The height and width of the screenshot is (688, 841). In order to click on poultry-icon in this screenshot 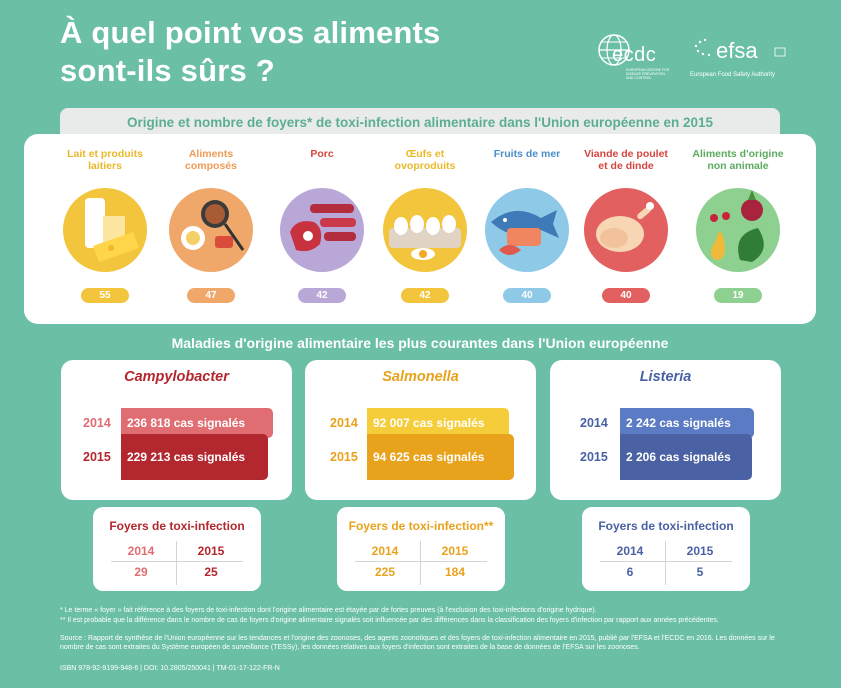, I will do `click(626, 230)`.